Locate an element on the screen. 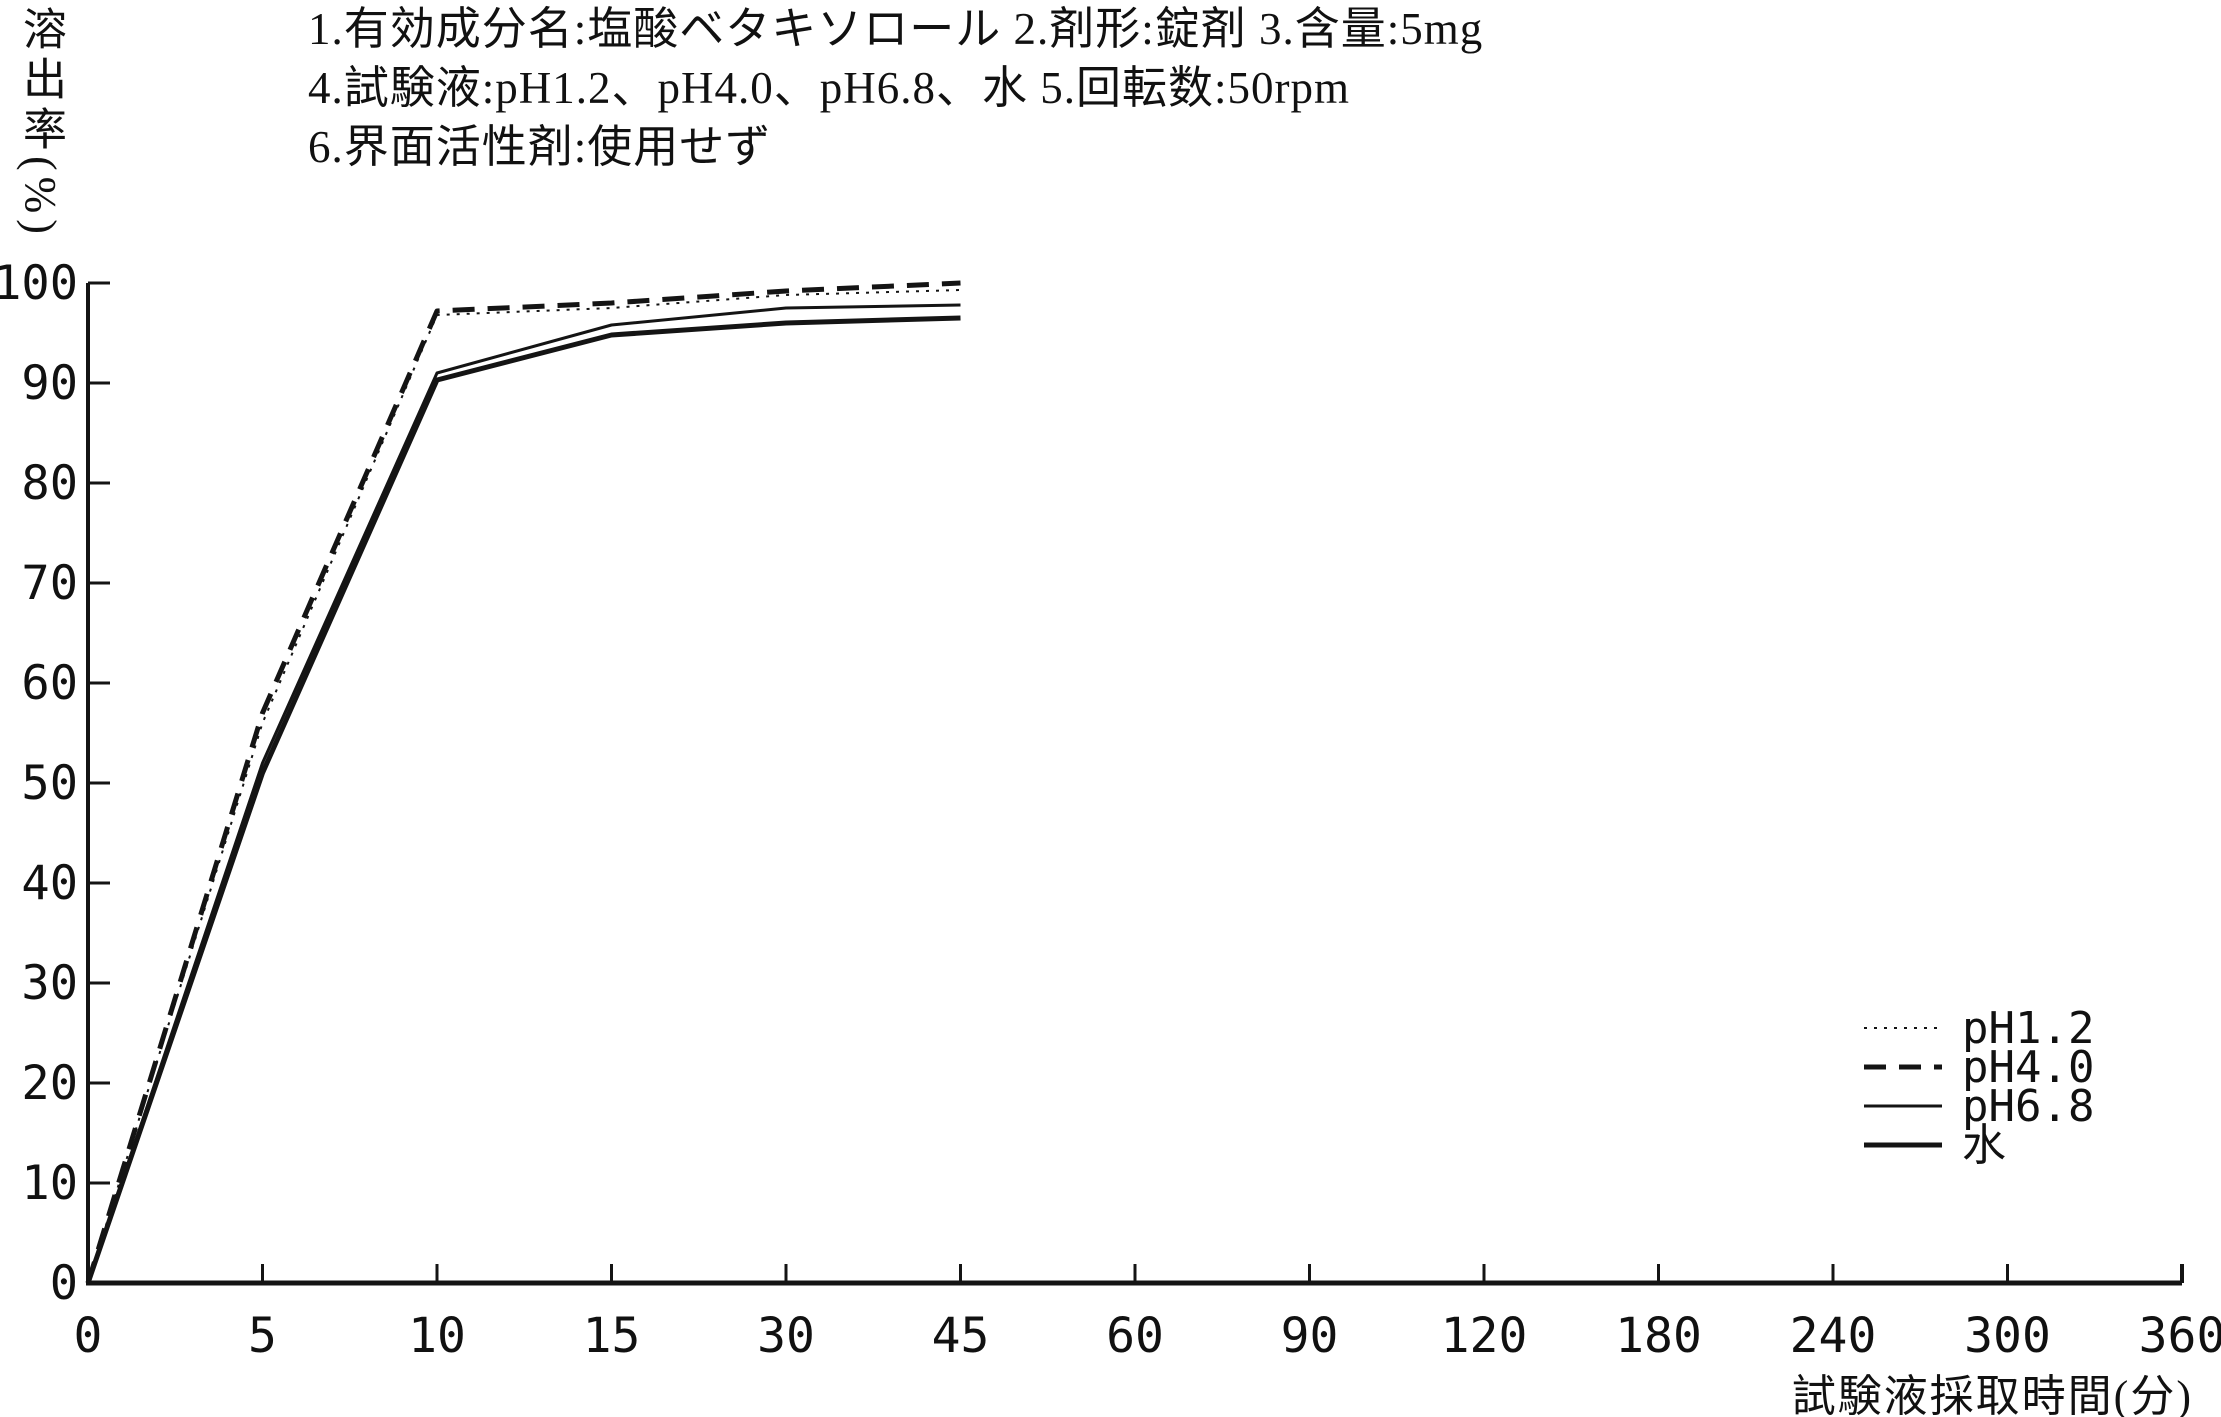 The width and height of the screenshot is (2221, 1417). y-tick-label: 40 is located at coordinates (49, 883).